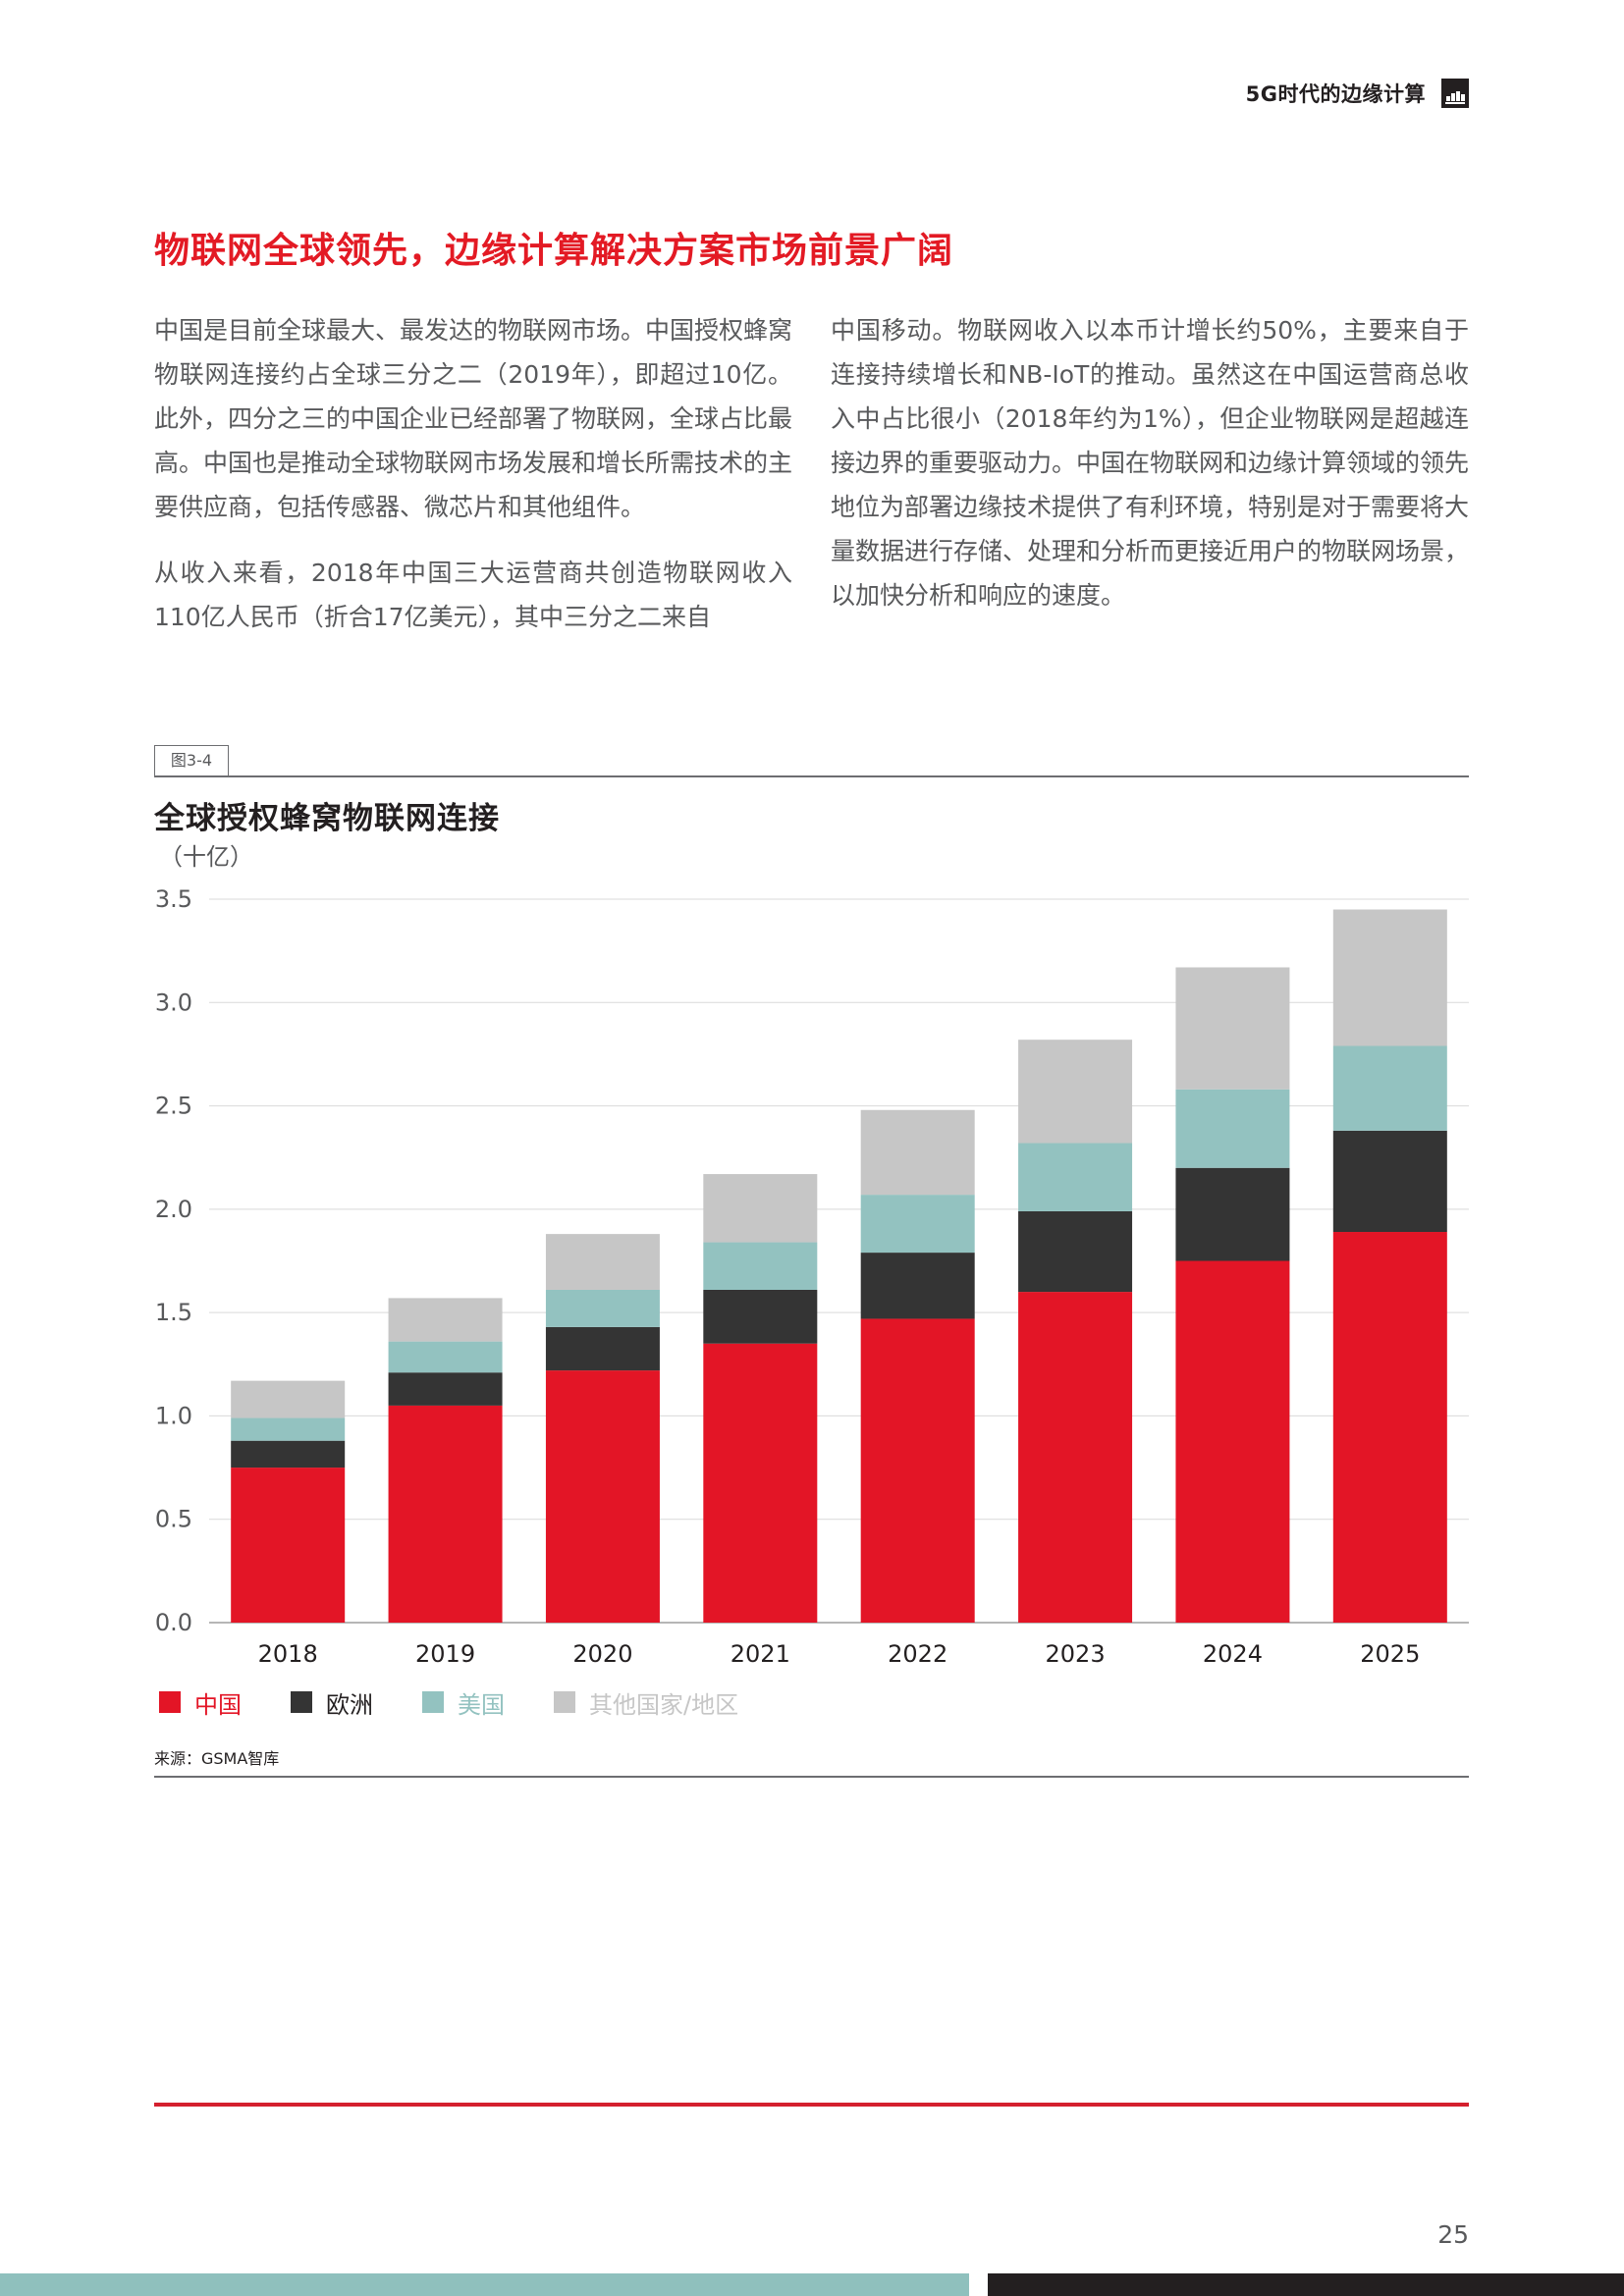 The width and height of the screenshot is (1624, 2296). What do you see at coordinates (811, 2105) in the screenshot?
I see `footer-divider` at bounding box center [811, 2105].